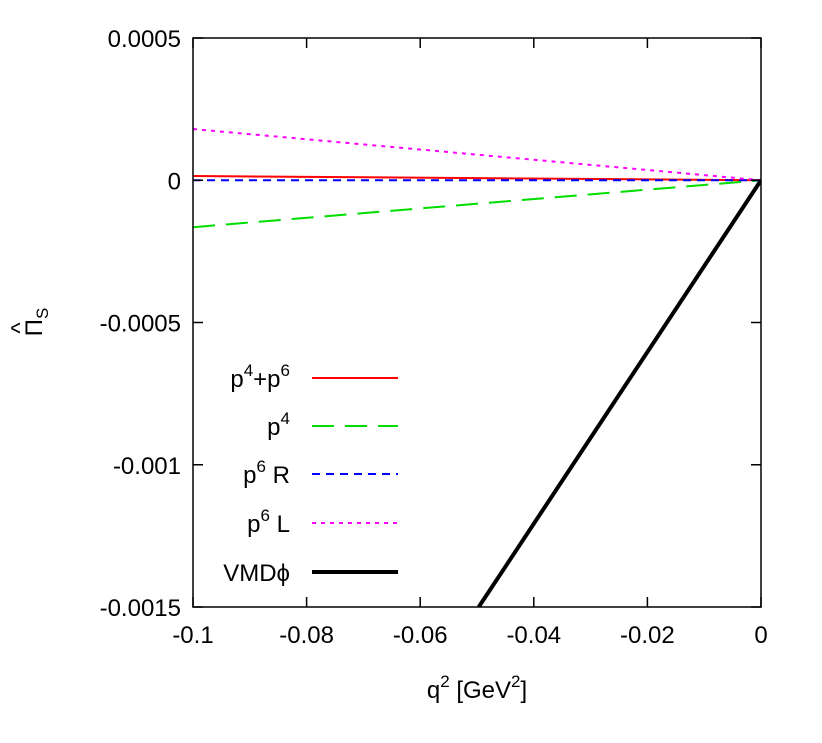 The height and width of the screenshot is (743, 822). I want to click on x-tick-label: -0.1, so click(192, 635).